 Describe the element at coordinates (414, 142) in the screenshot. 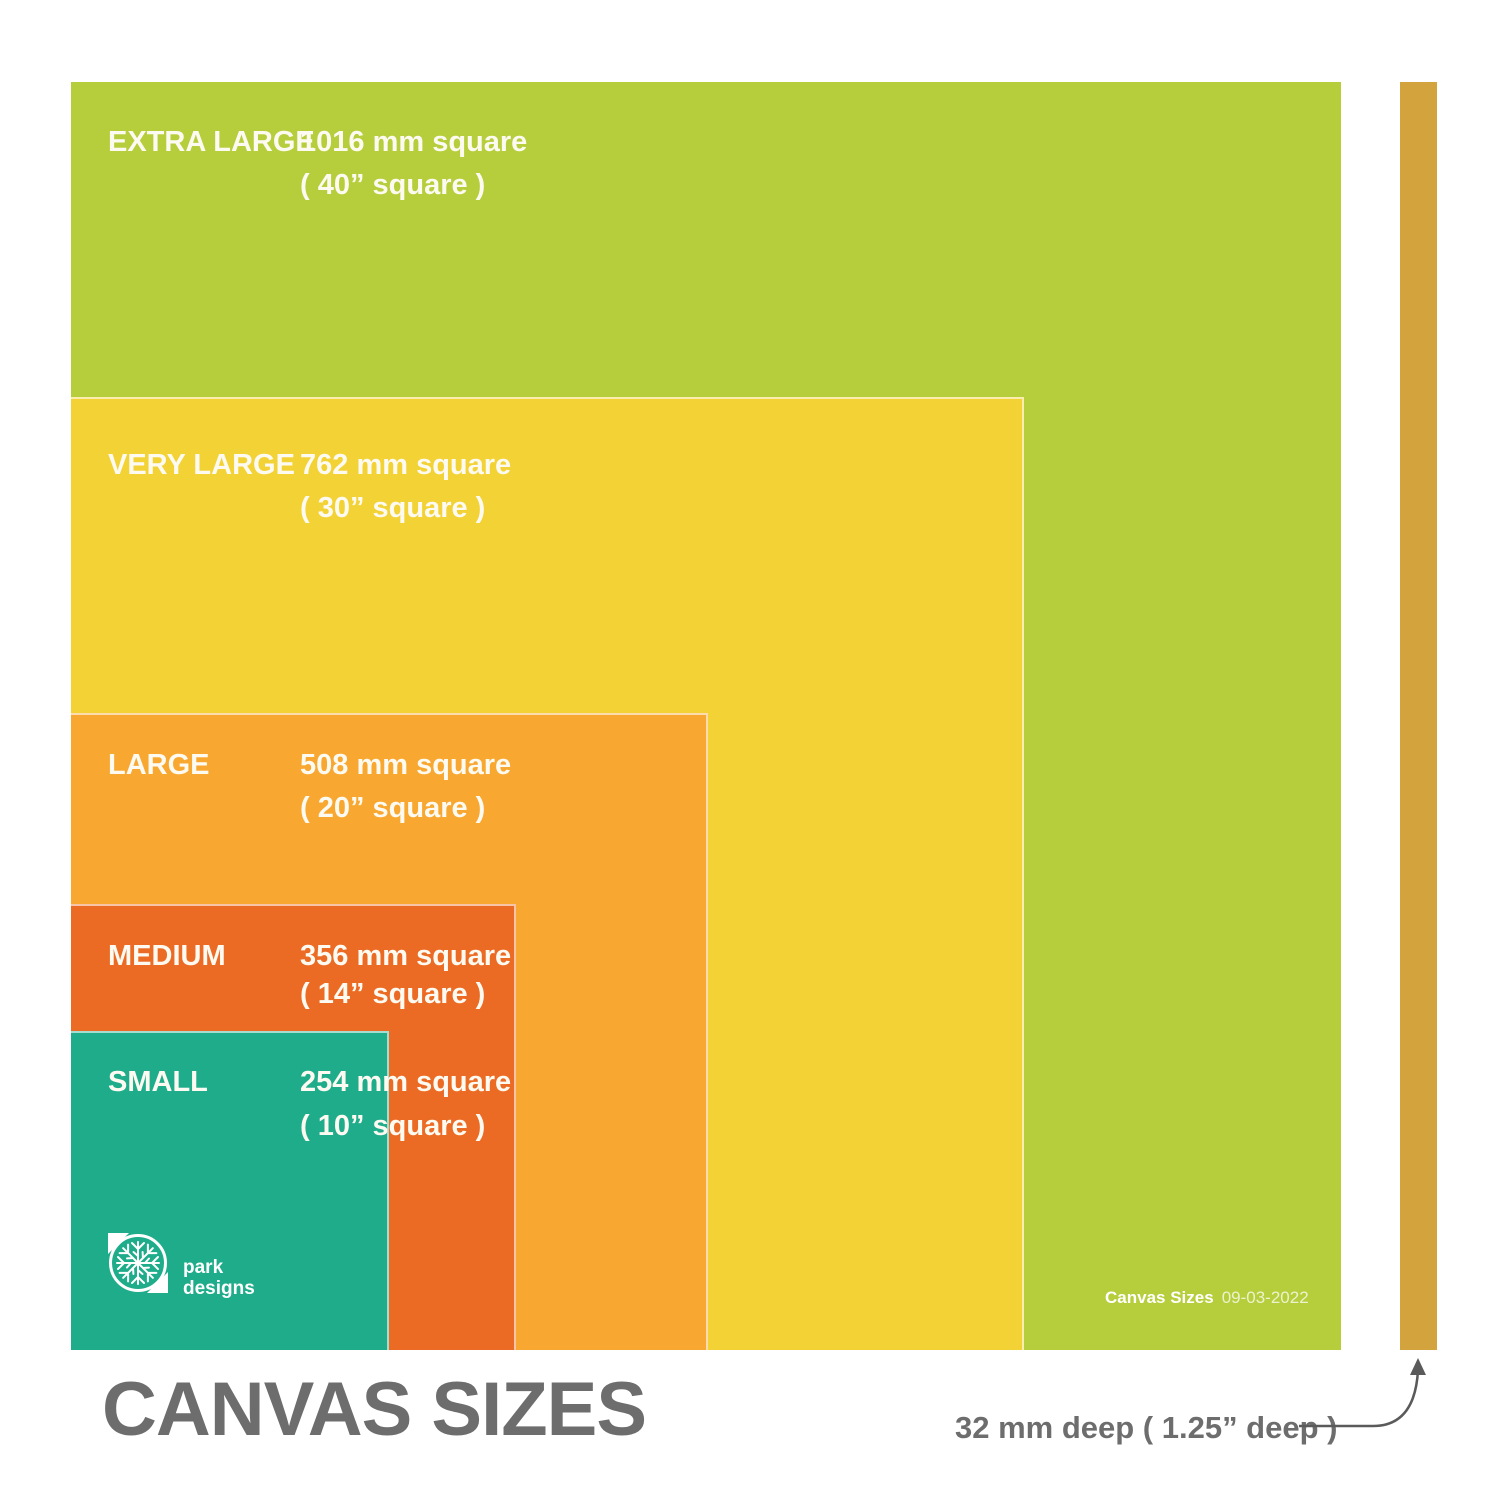

I see `size-mm-extra-large: 1016 mm square` at that location.